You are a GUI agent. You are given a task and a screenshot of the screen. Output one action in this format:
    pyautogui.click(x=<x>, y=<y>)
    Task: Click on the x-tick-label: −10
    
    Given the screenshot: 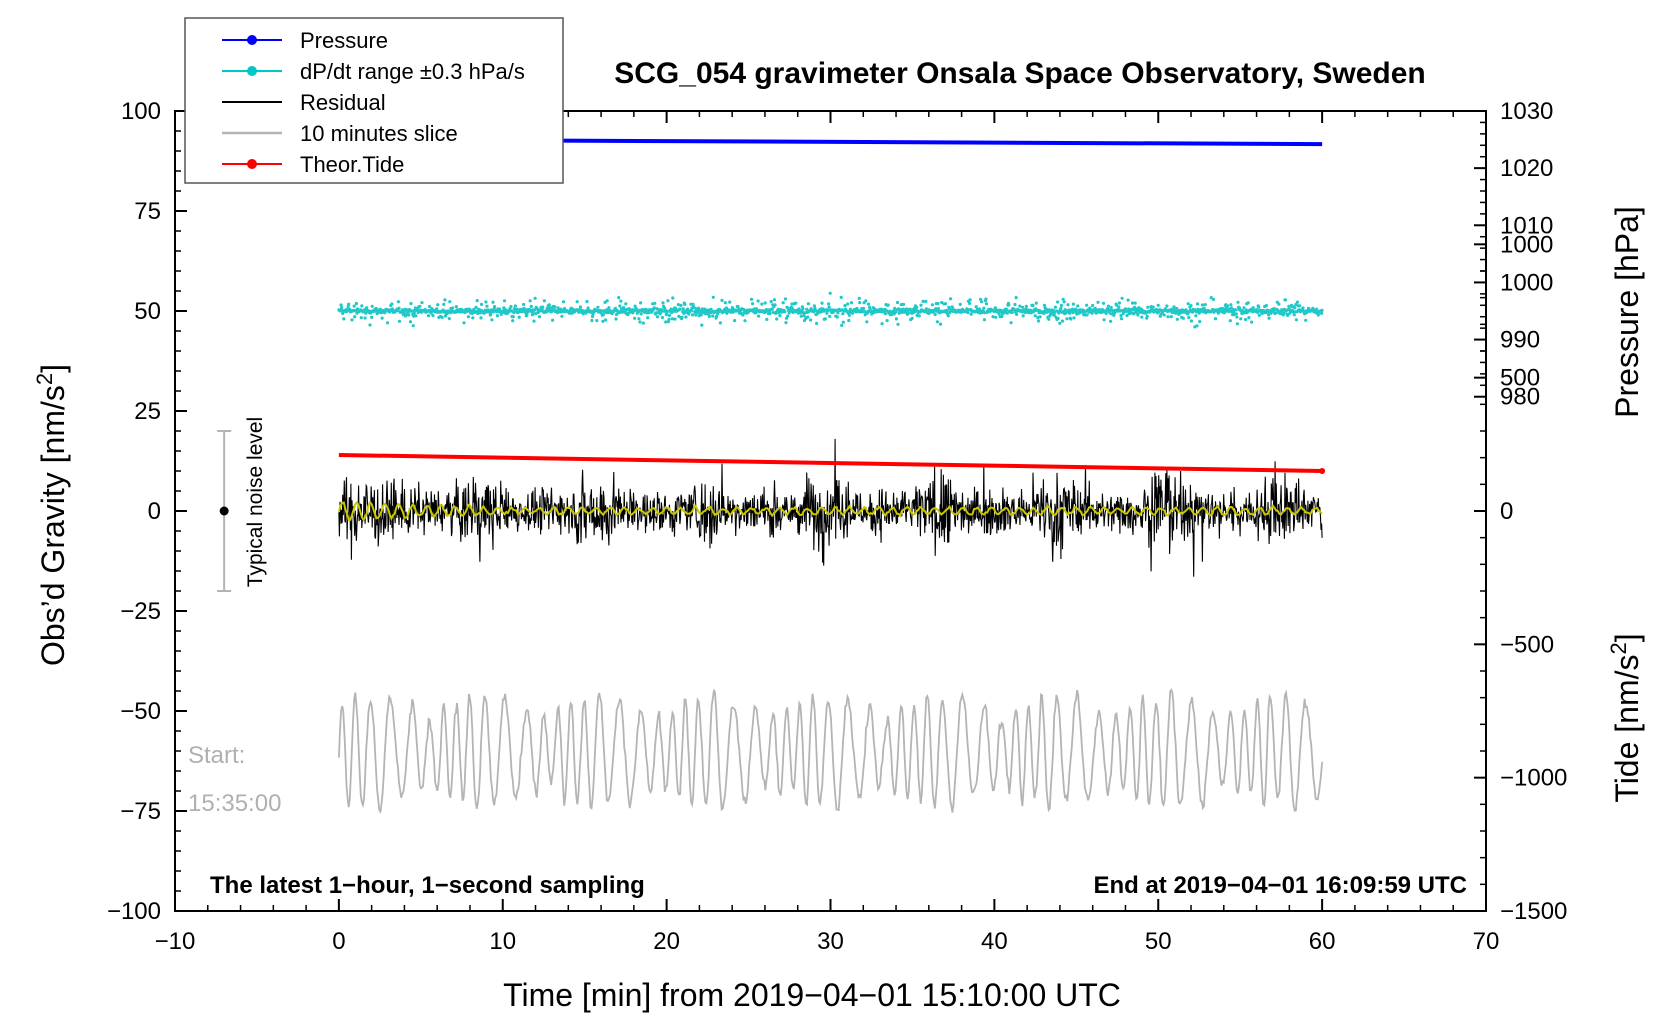 What is the action you would take?
    pyautogui.click(x=175, y=941)
    